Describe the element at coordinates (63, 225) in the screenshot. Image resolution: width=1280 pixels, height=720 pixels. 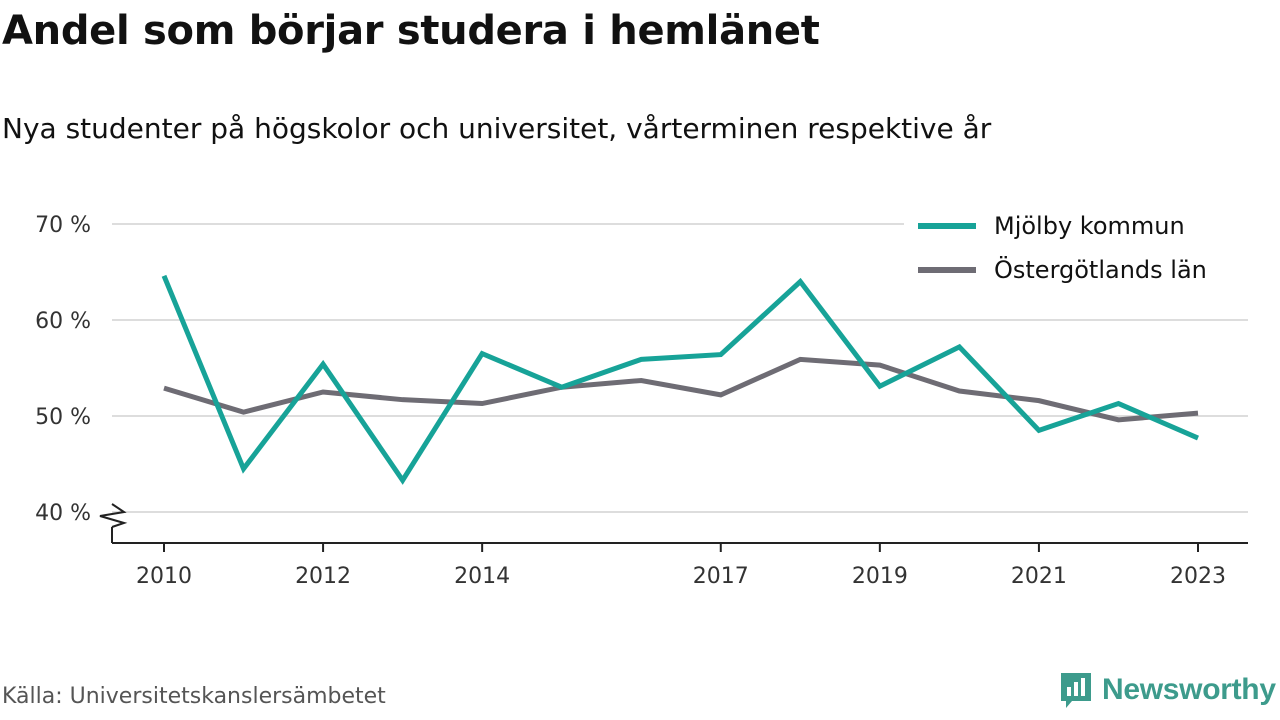
I see `y-tick-label: 70 %` at that location.